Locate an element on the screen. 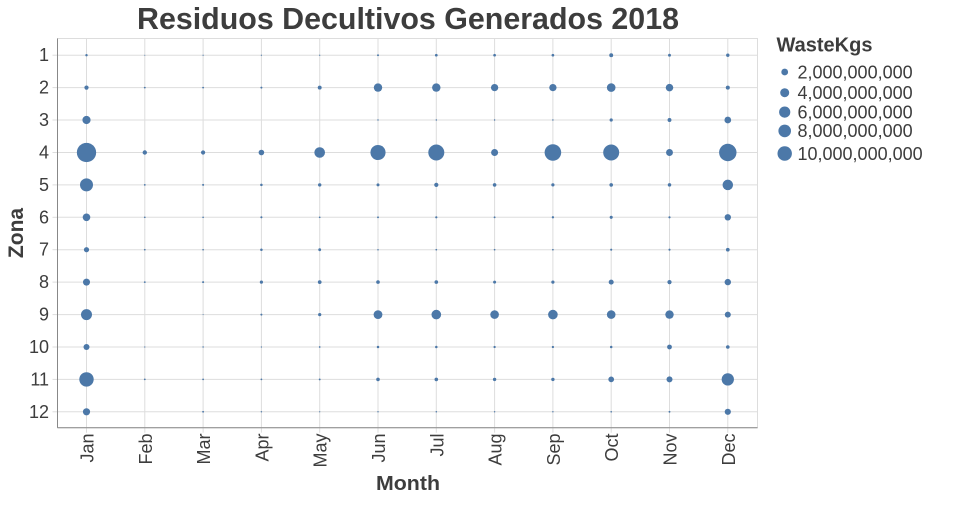 The image size is (960, 505). svg-text: Mar is located at coordinates (204, 448).